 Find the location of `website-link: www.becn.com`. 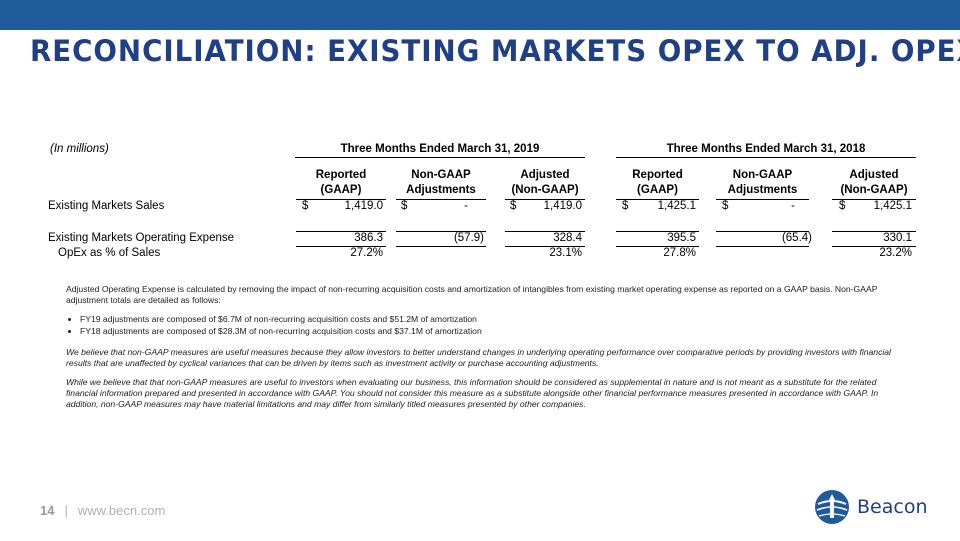

website-link: www.becn.com is located at coordinates (121, 510).